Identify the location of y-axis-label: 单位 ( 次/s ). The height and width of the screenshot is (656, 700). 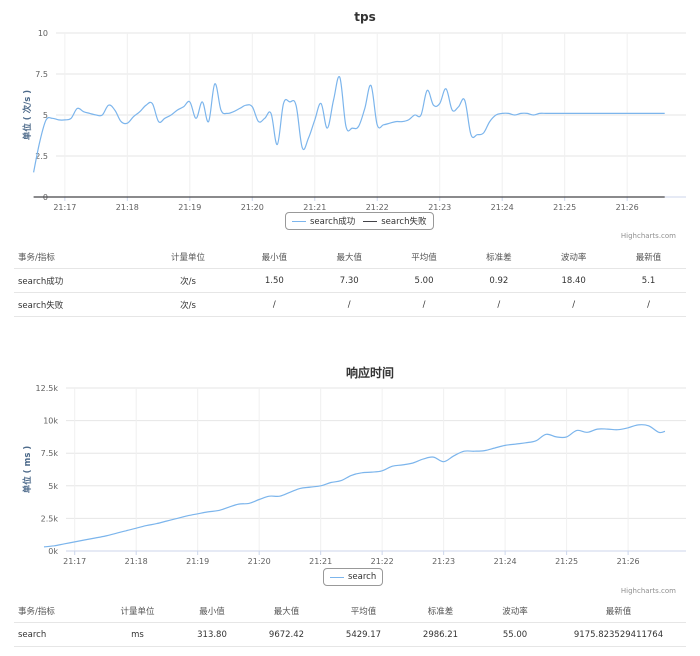
(27, 115).